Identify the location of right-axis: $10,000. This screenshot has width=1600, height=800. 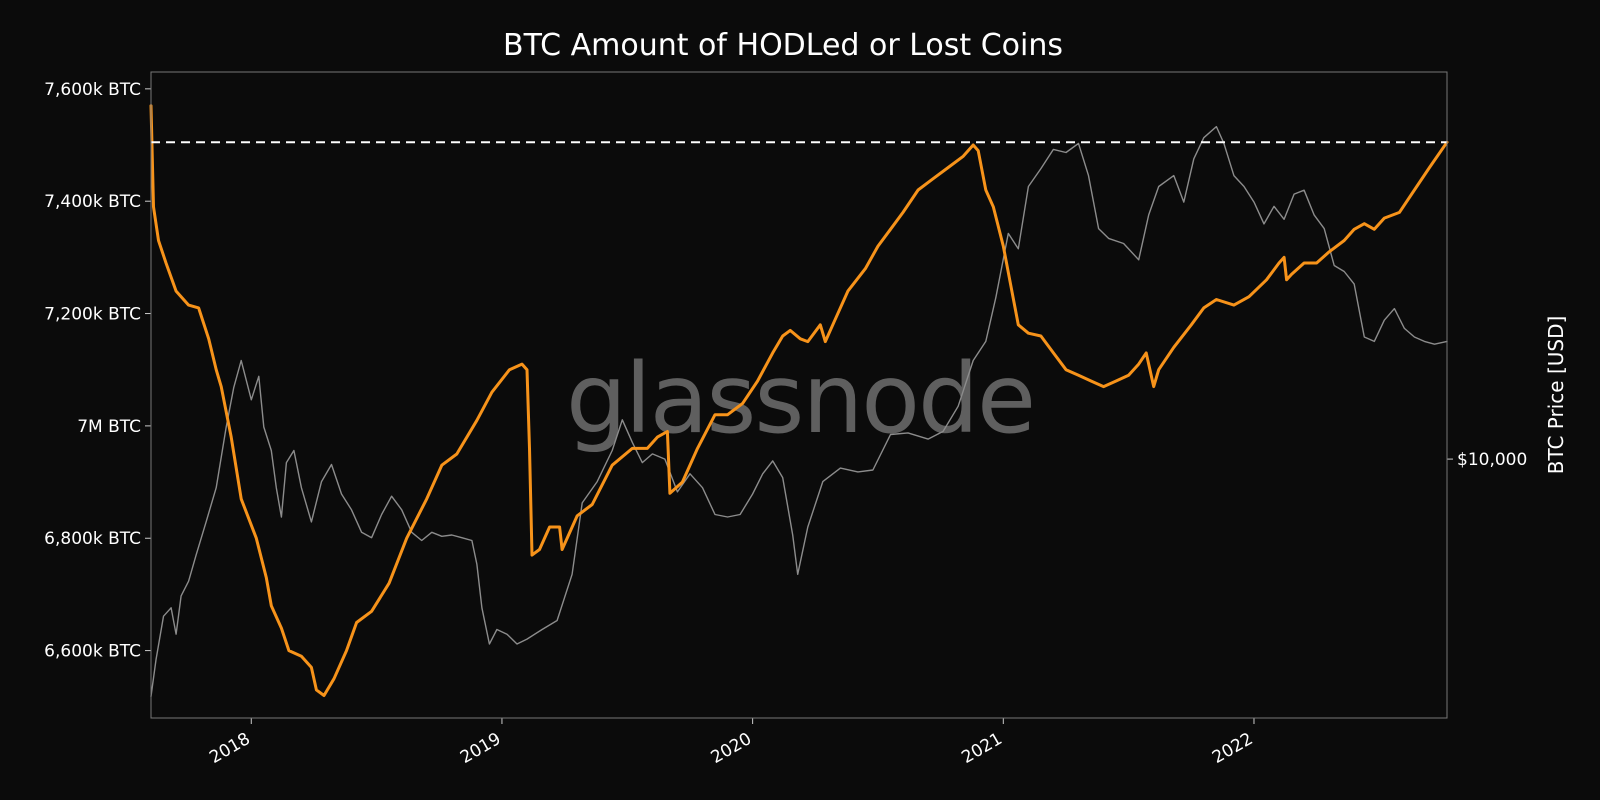
(1487, 460).